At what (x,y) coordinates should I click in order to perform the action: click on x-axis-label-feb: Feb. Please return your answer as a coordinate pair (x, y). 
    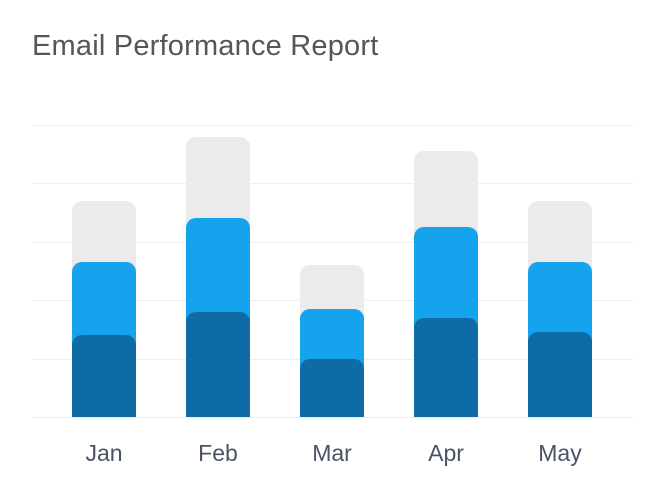
    Looking at the image, I should click on (218, 453).